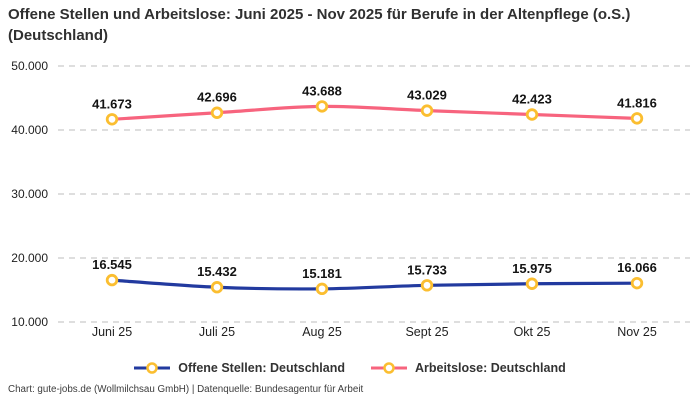  What do you see at coordinates (532, 98) in the screenshot?
I see `data-point-label: 42.423` at bounding box center [532, 98].